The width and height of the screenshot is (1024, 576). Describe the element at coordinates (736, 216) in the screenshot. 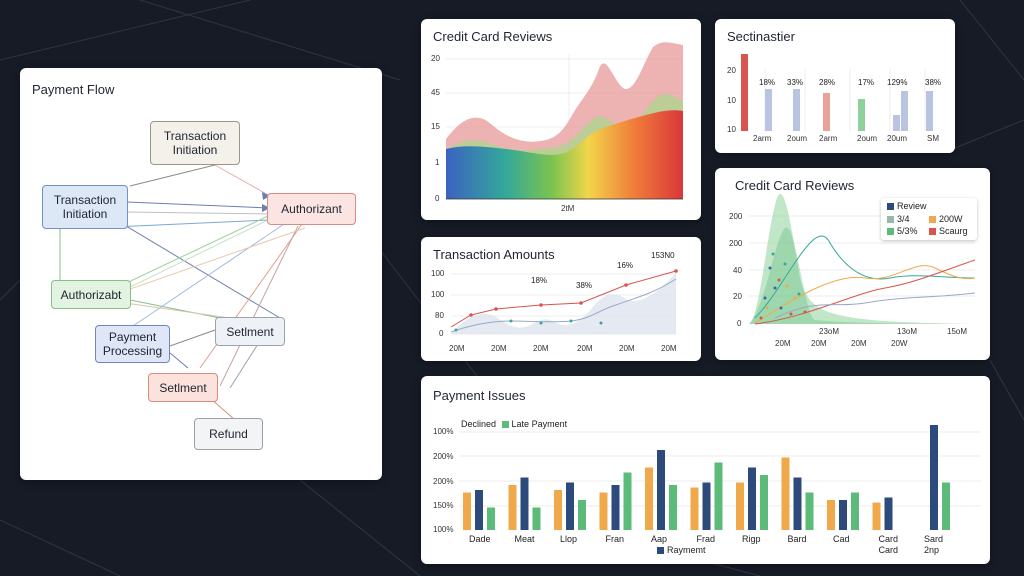

I see `y-tick: 200` at that location.